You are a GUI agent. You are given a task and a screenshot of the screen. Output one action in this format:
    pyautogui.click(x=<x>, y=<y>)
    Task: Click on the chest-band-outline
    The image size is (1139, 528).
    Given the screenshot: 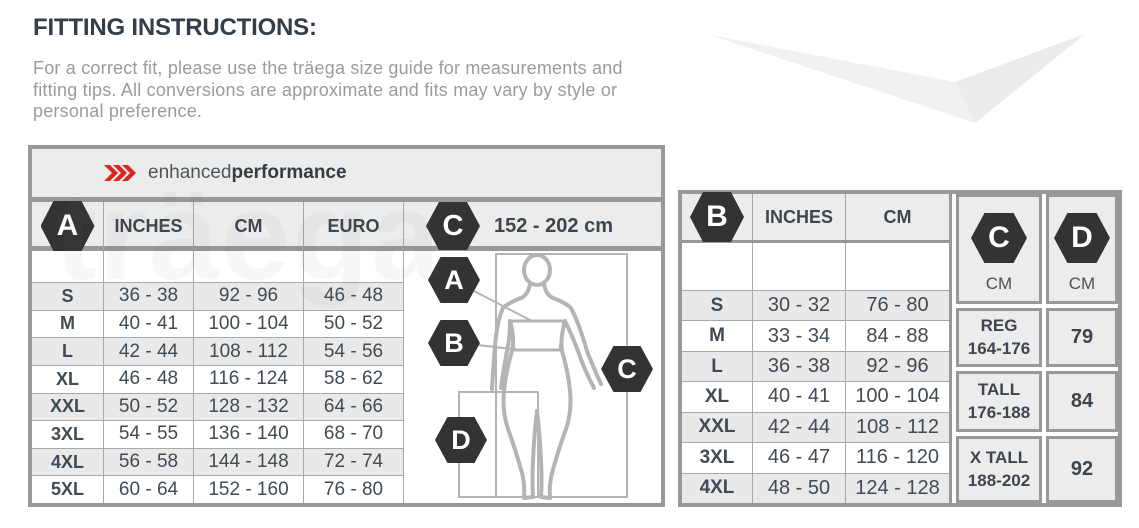 What is the action you would take?
    pyautogui.click(x=537, y=335)
    